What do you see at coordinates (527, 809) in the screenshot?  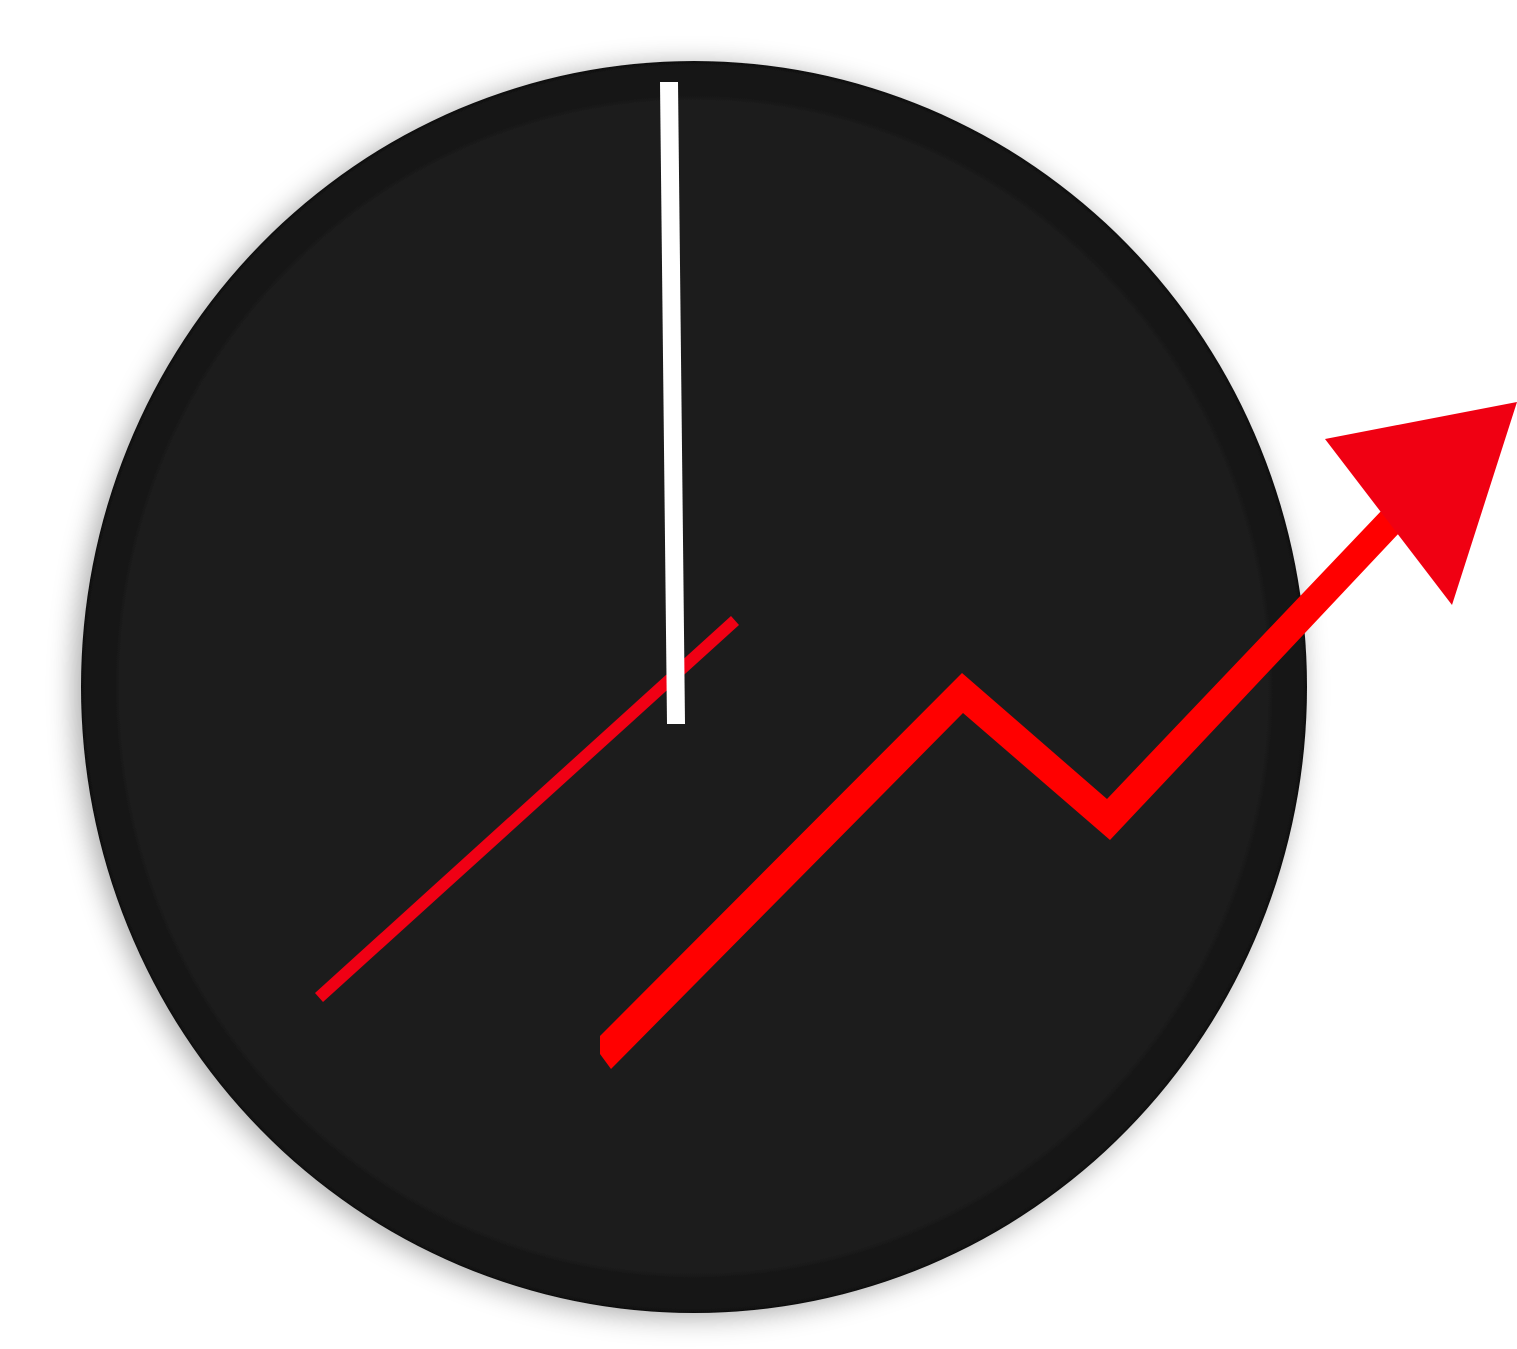 I see `hour-hand-icon` at bounding box center [527, 809].